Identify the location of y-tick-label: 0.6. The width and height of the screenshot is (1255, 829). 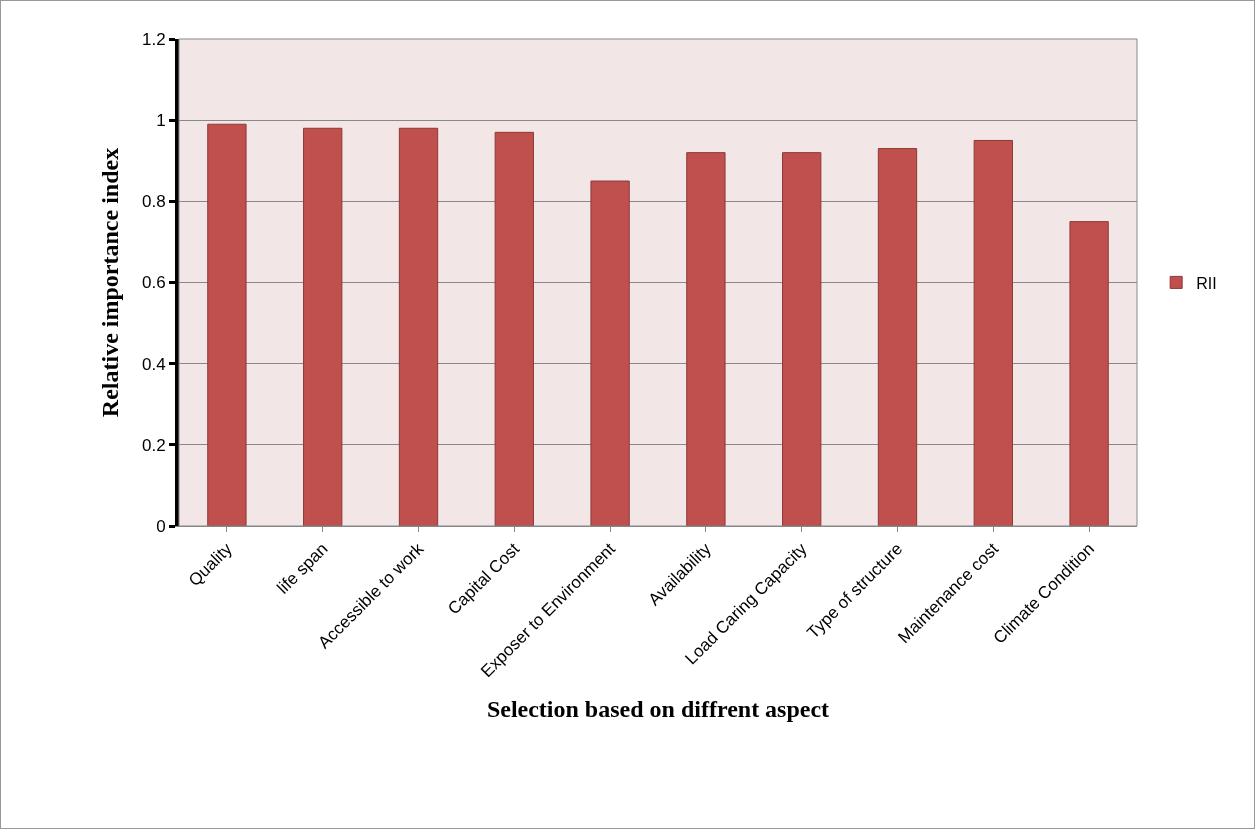
(153, 283).